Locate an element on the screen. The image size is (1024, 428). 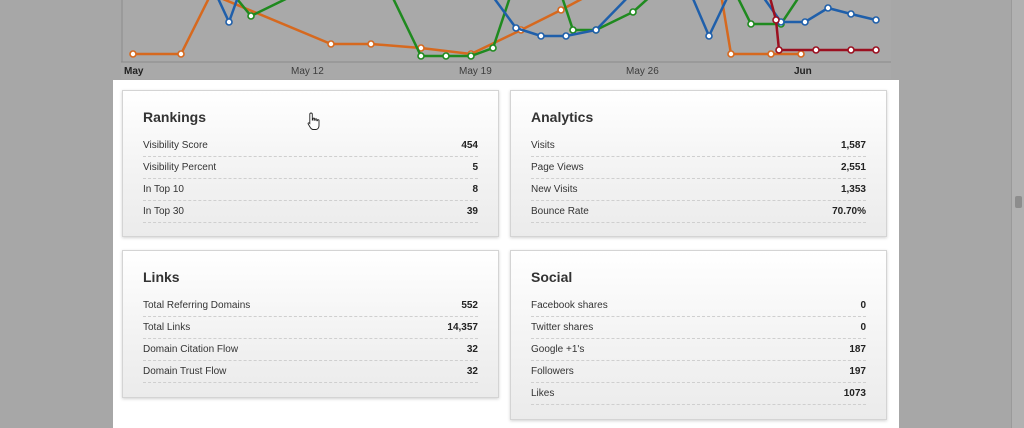
stat-value: 454 is located at coordinates (469, 145).